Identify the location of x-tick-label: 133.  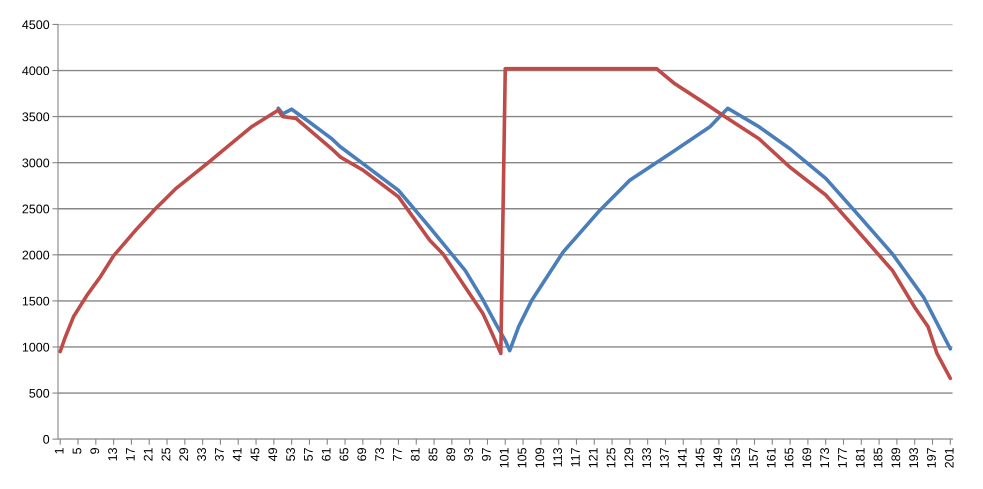
(647, 458).